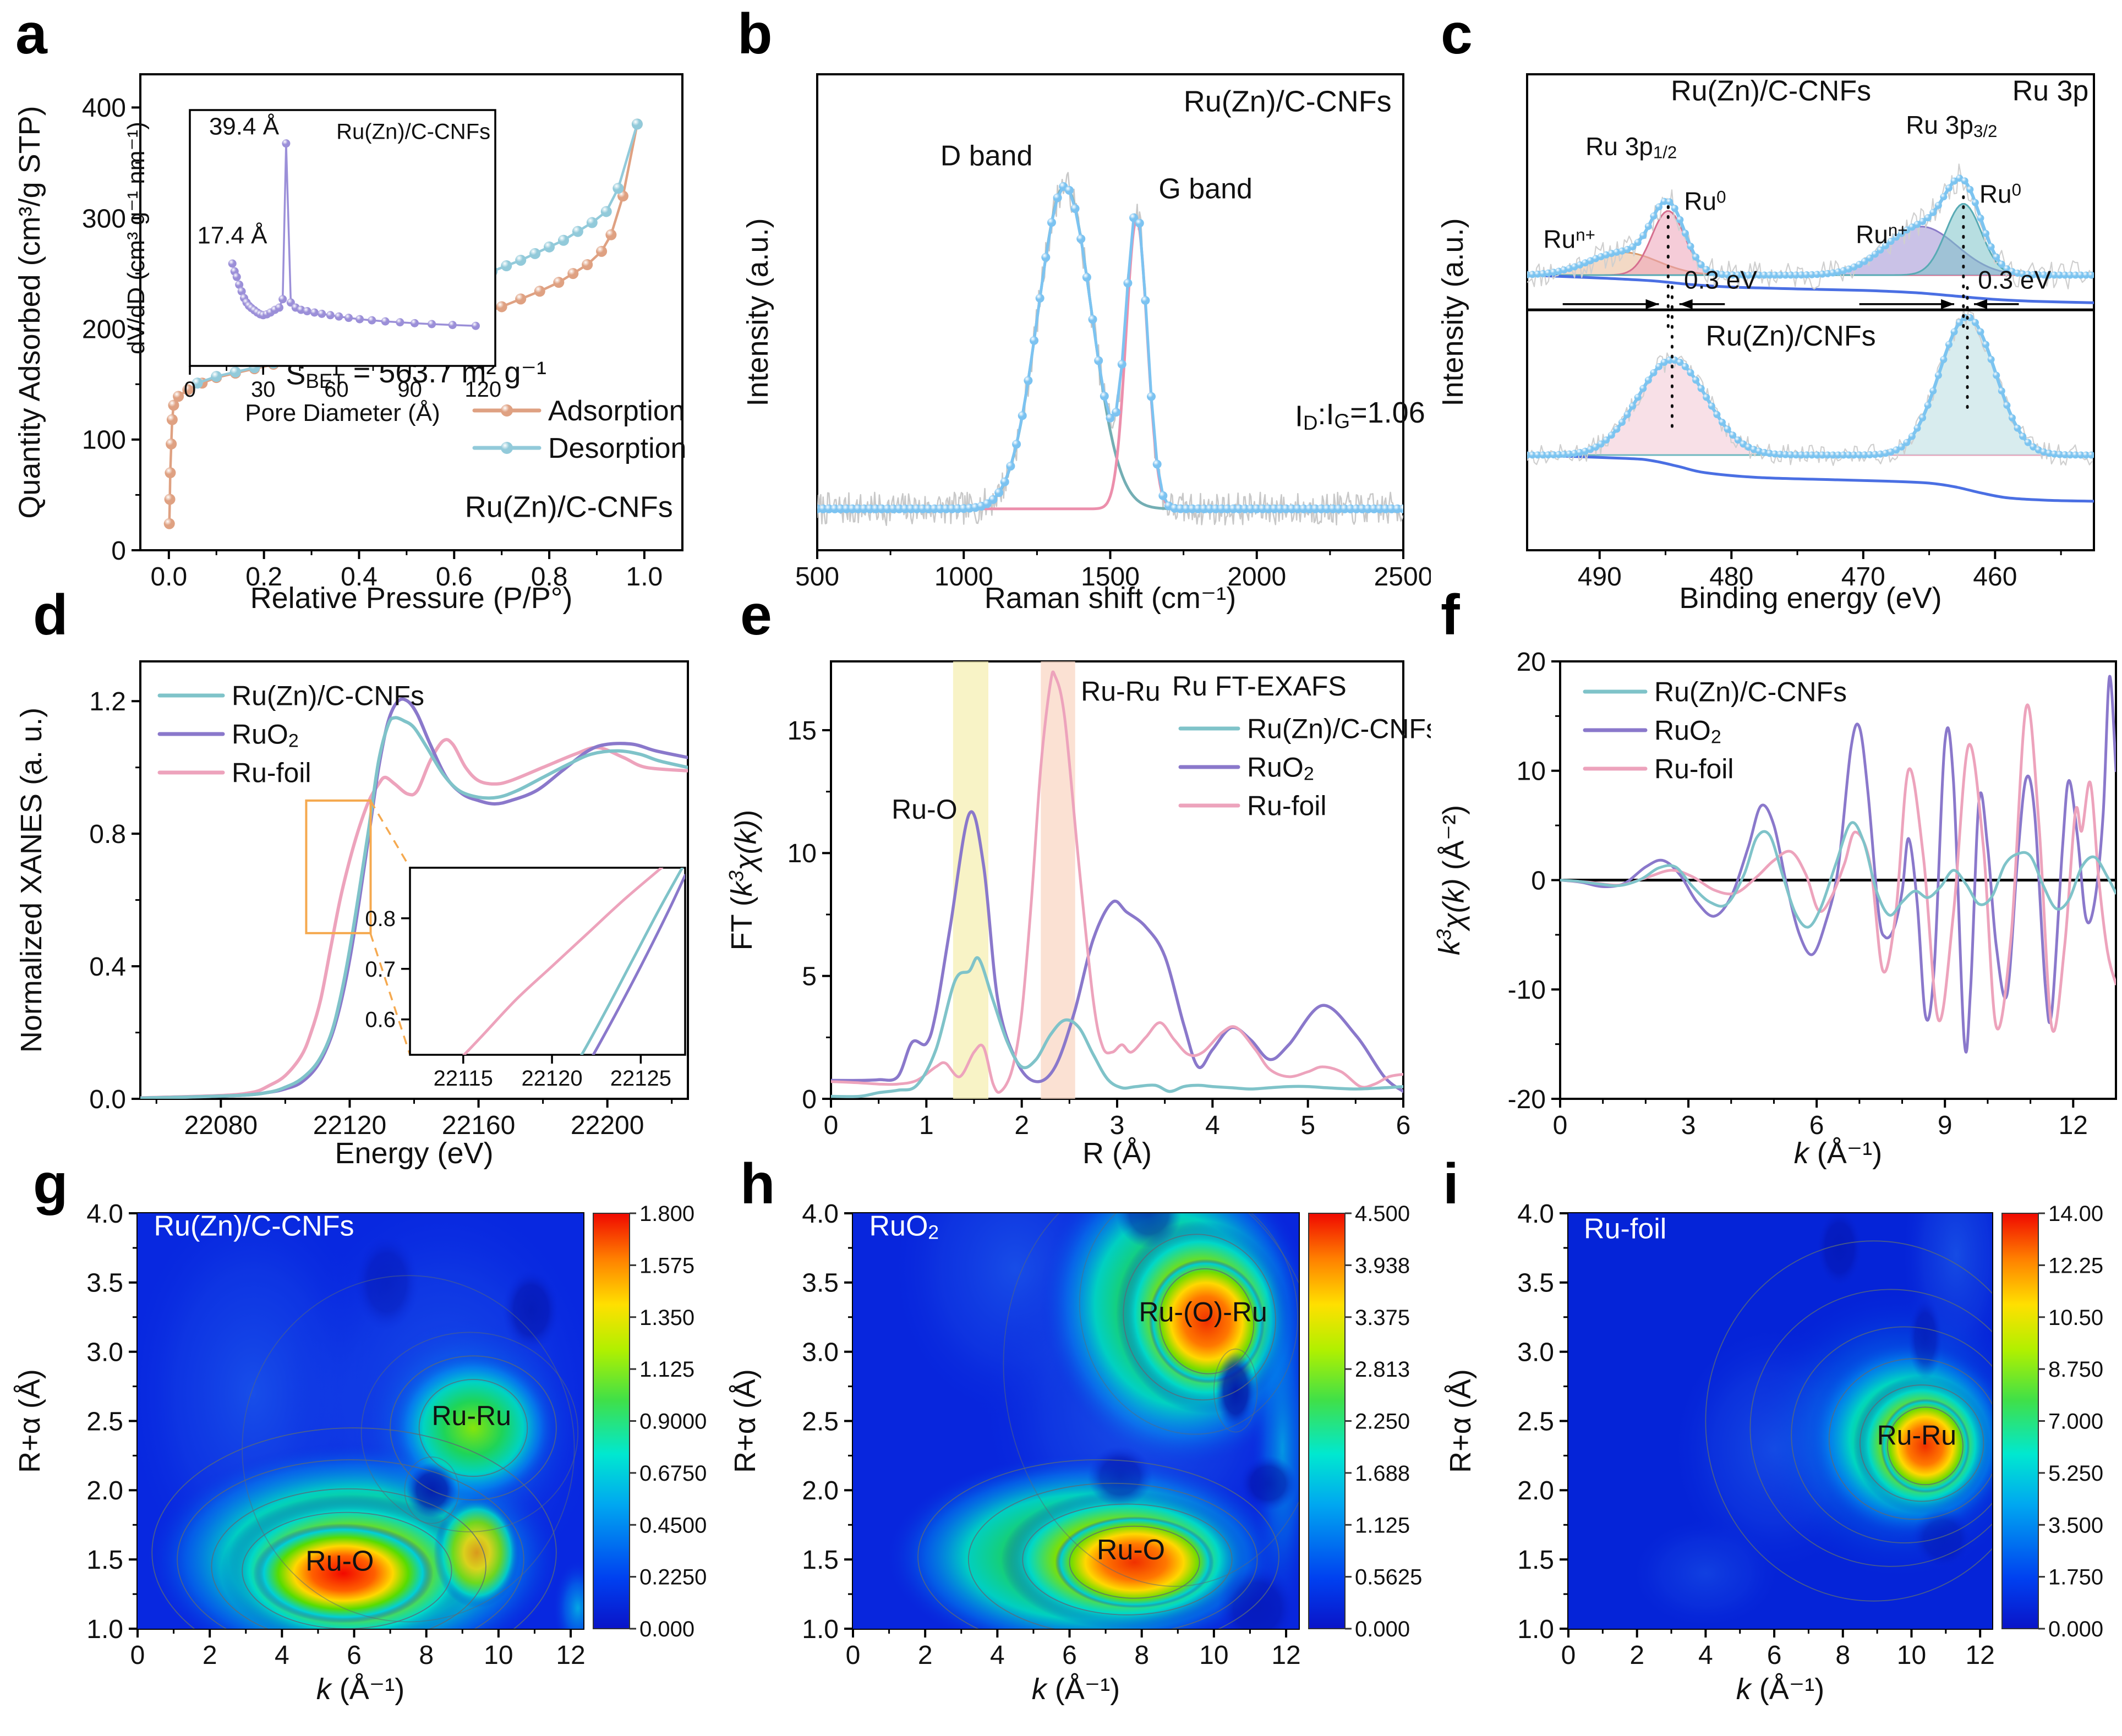  What do you see at coordinates (412, 598) in the screenshot?
I see `x-axis-label: Relative Pressure (P/P°)` at bounding box center [412, 598].